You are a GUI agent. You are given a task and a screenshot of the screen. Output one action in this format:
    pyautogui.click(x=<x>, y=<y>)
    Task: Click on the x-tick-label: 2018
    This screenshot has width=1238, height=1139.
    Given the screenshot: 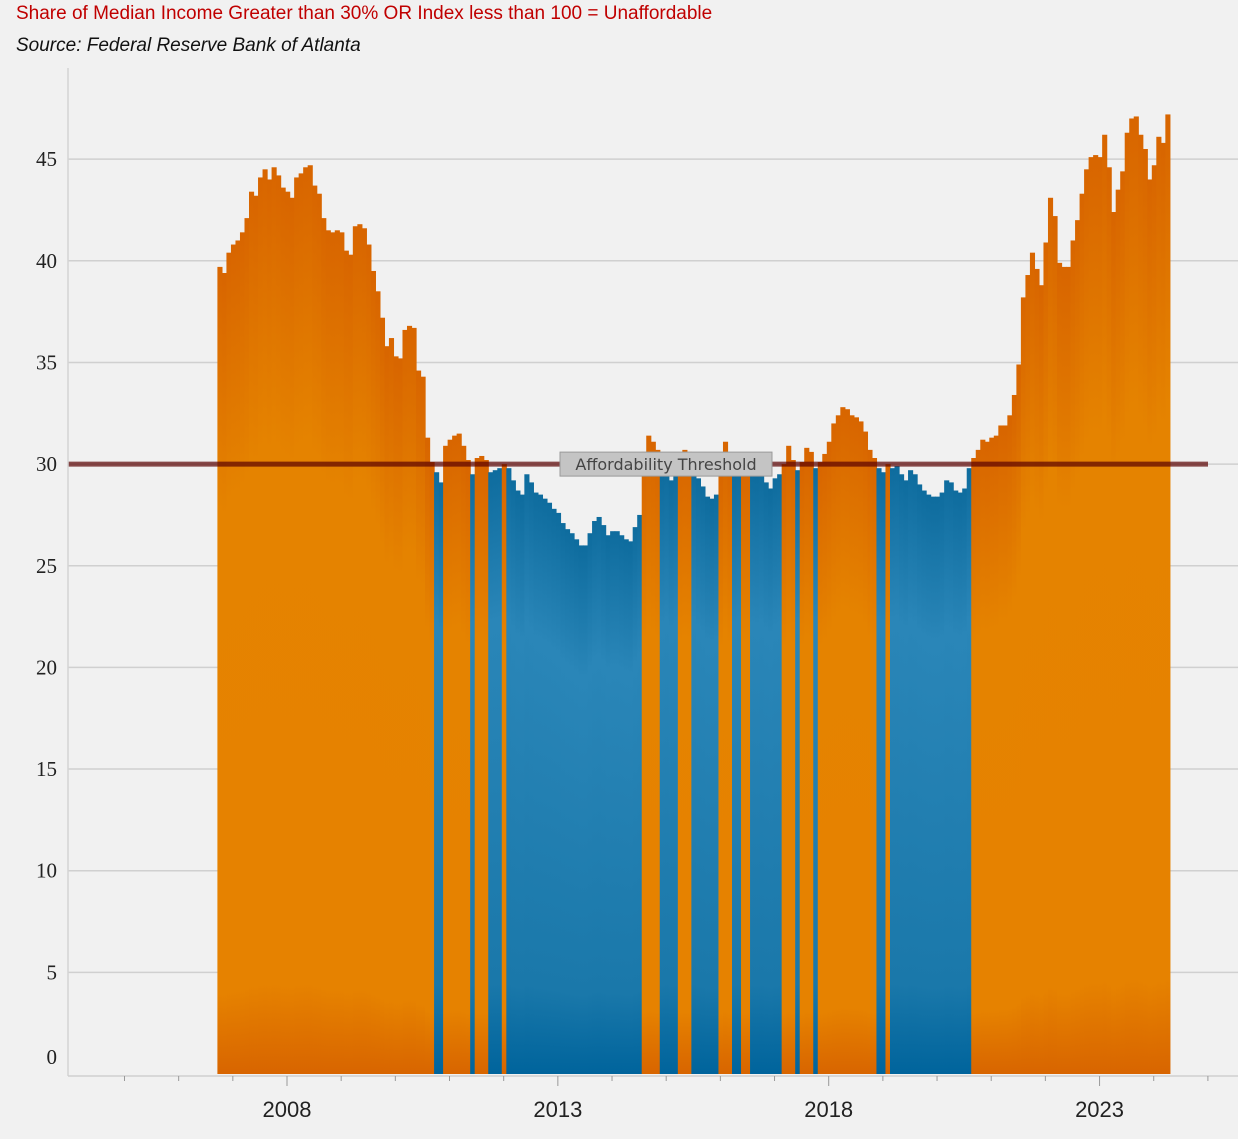 What is the action you would take?
    pyautogui.click(x=828, y=1109)
    